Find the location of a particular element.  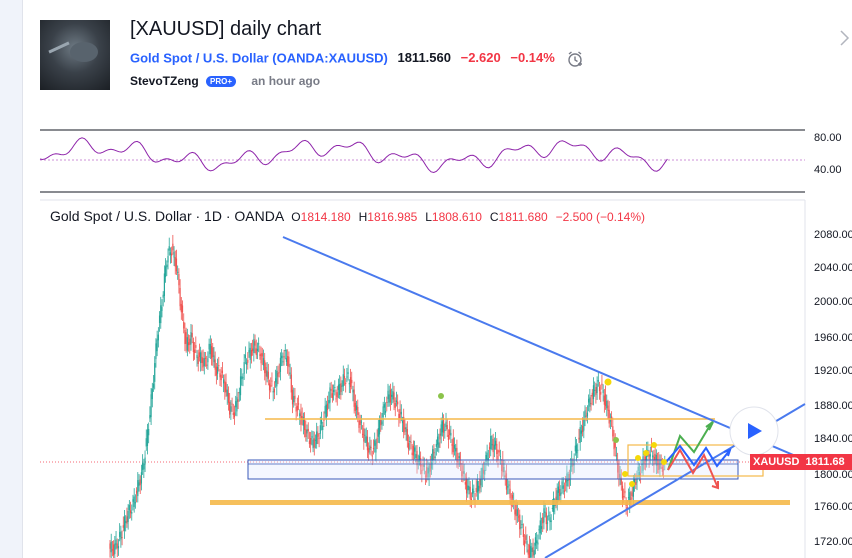

price-axis-label: 1880.00 is located at coordinates (833, 406).